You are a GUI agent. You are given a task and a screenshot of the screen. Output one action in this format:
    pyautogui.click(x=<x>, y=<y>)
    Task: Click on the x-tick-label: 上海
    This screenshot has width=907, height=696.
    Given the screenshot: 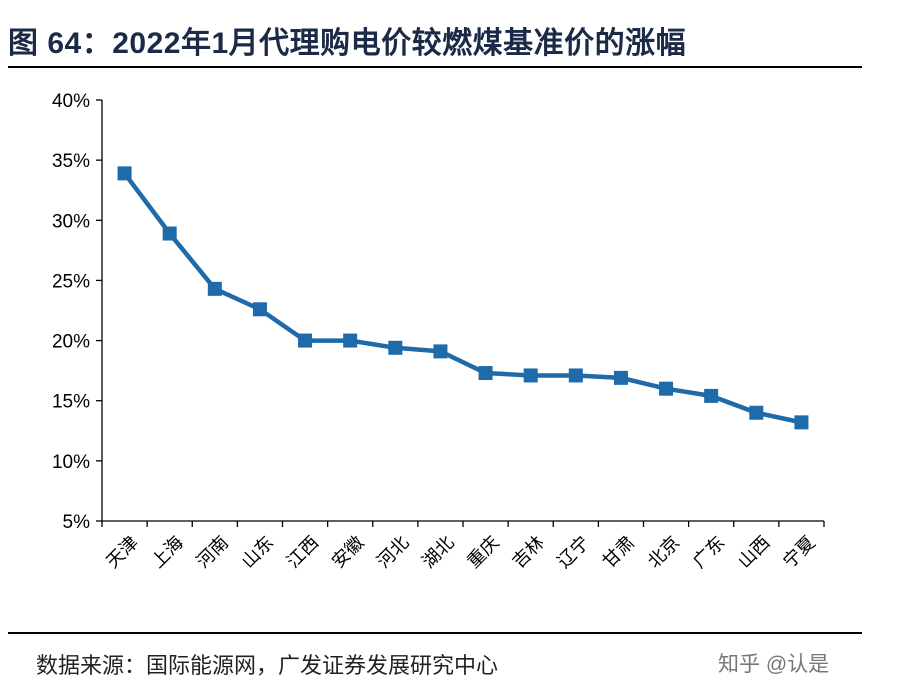 What is the action you would take?
    pyautogui.click(x=167, y=552)
    